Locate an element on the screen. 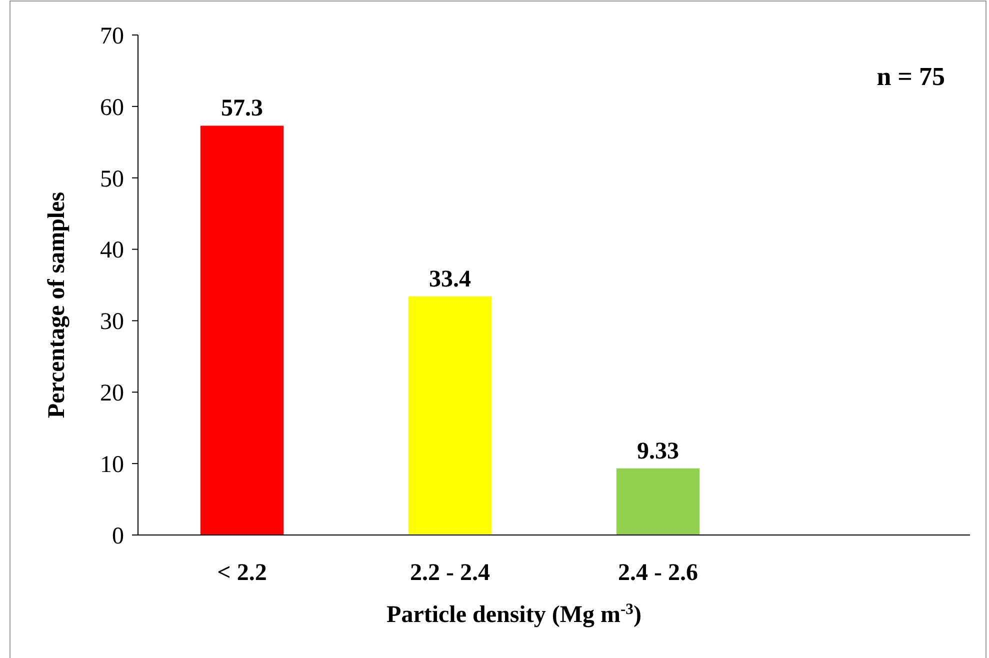  y-axis-title: Percentage of samples is located at coordinates (57, 305).